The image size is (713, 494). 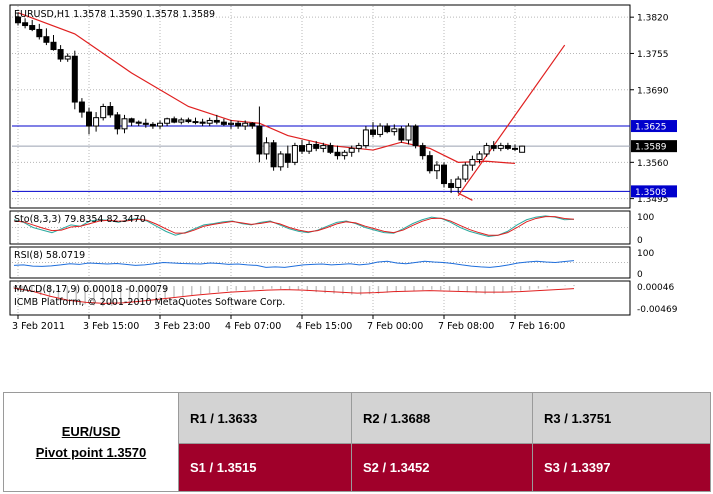 What do you see at coordinates (466, 326) in the screenshot?
I see `x-tick-label: 7 Feb 08:00` at bounding box center [466, 326].